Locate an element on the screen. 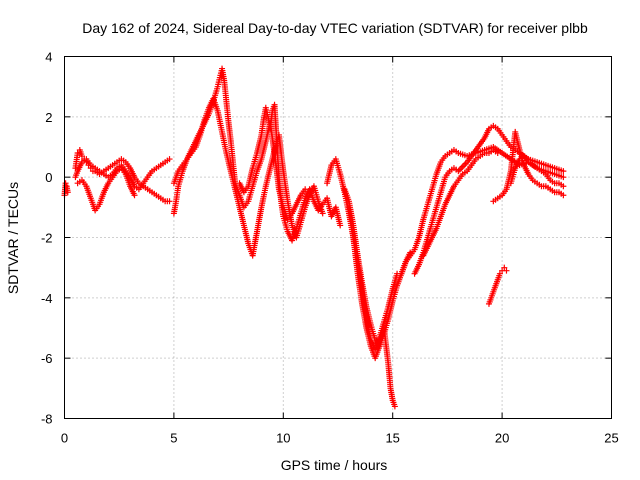 This screenshot has width=640, height=480. x-tick-label: 20 is located at coordinates (502, 438).